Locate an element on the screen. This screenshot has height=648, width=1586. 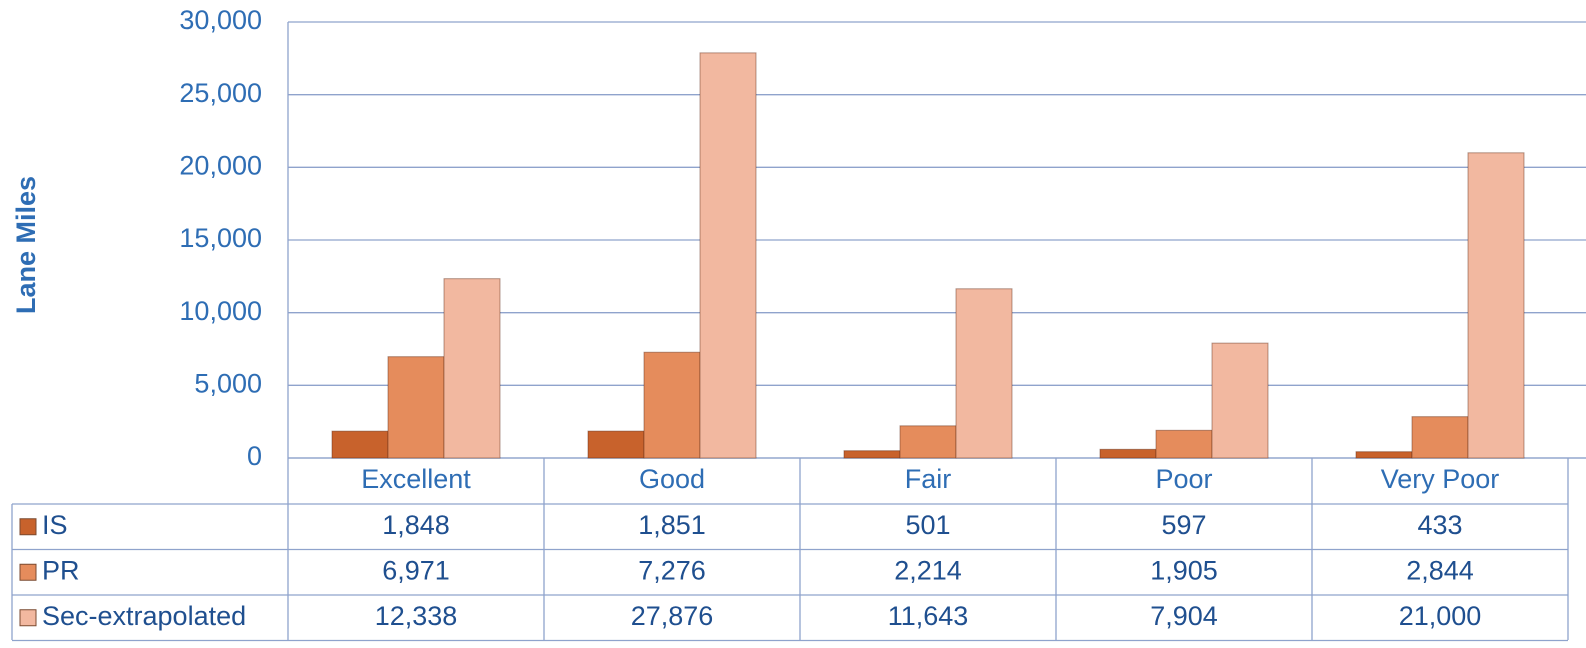
x-tick-label: Good is located at coordinates (672, 479).